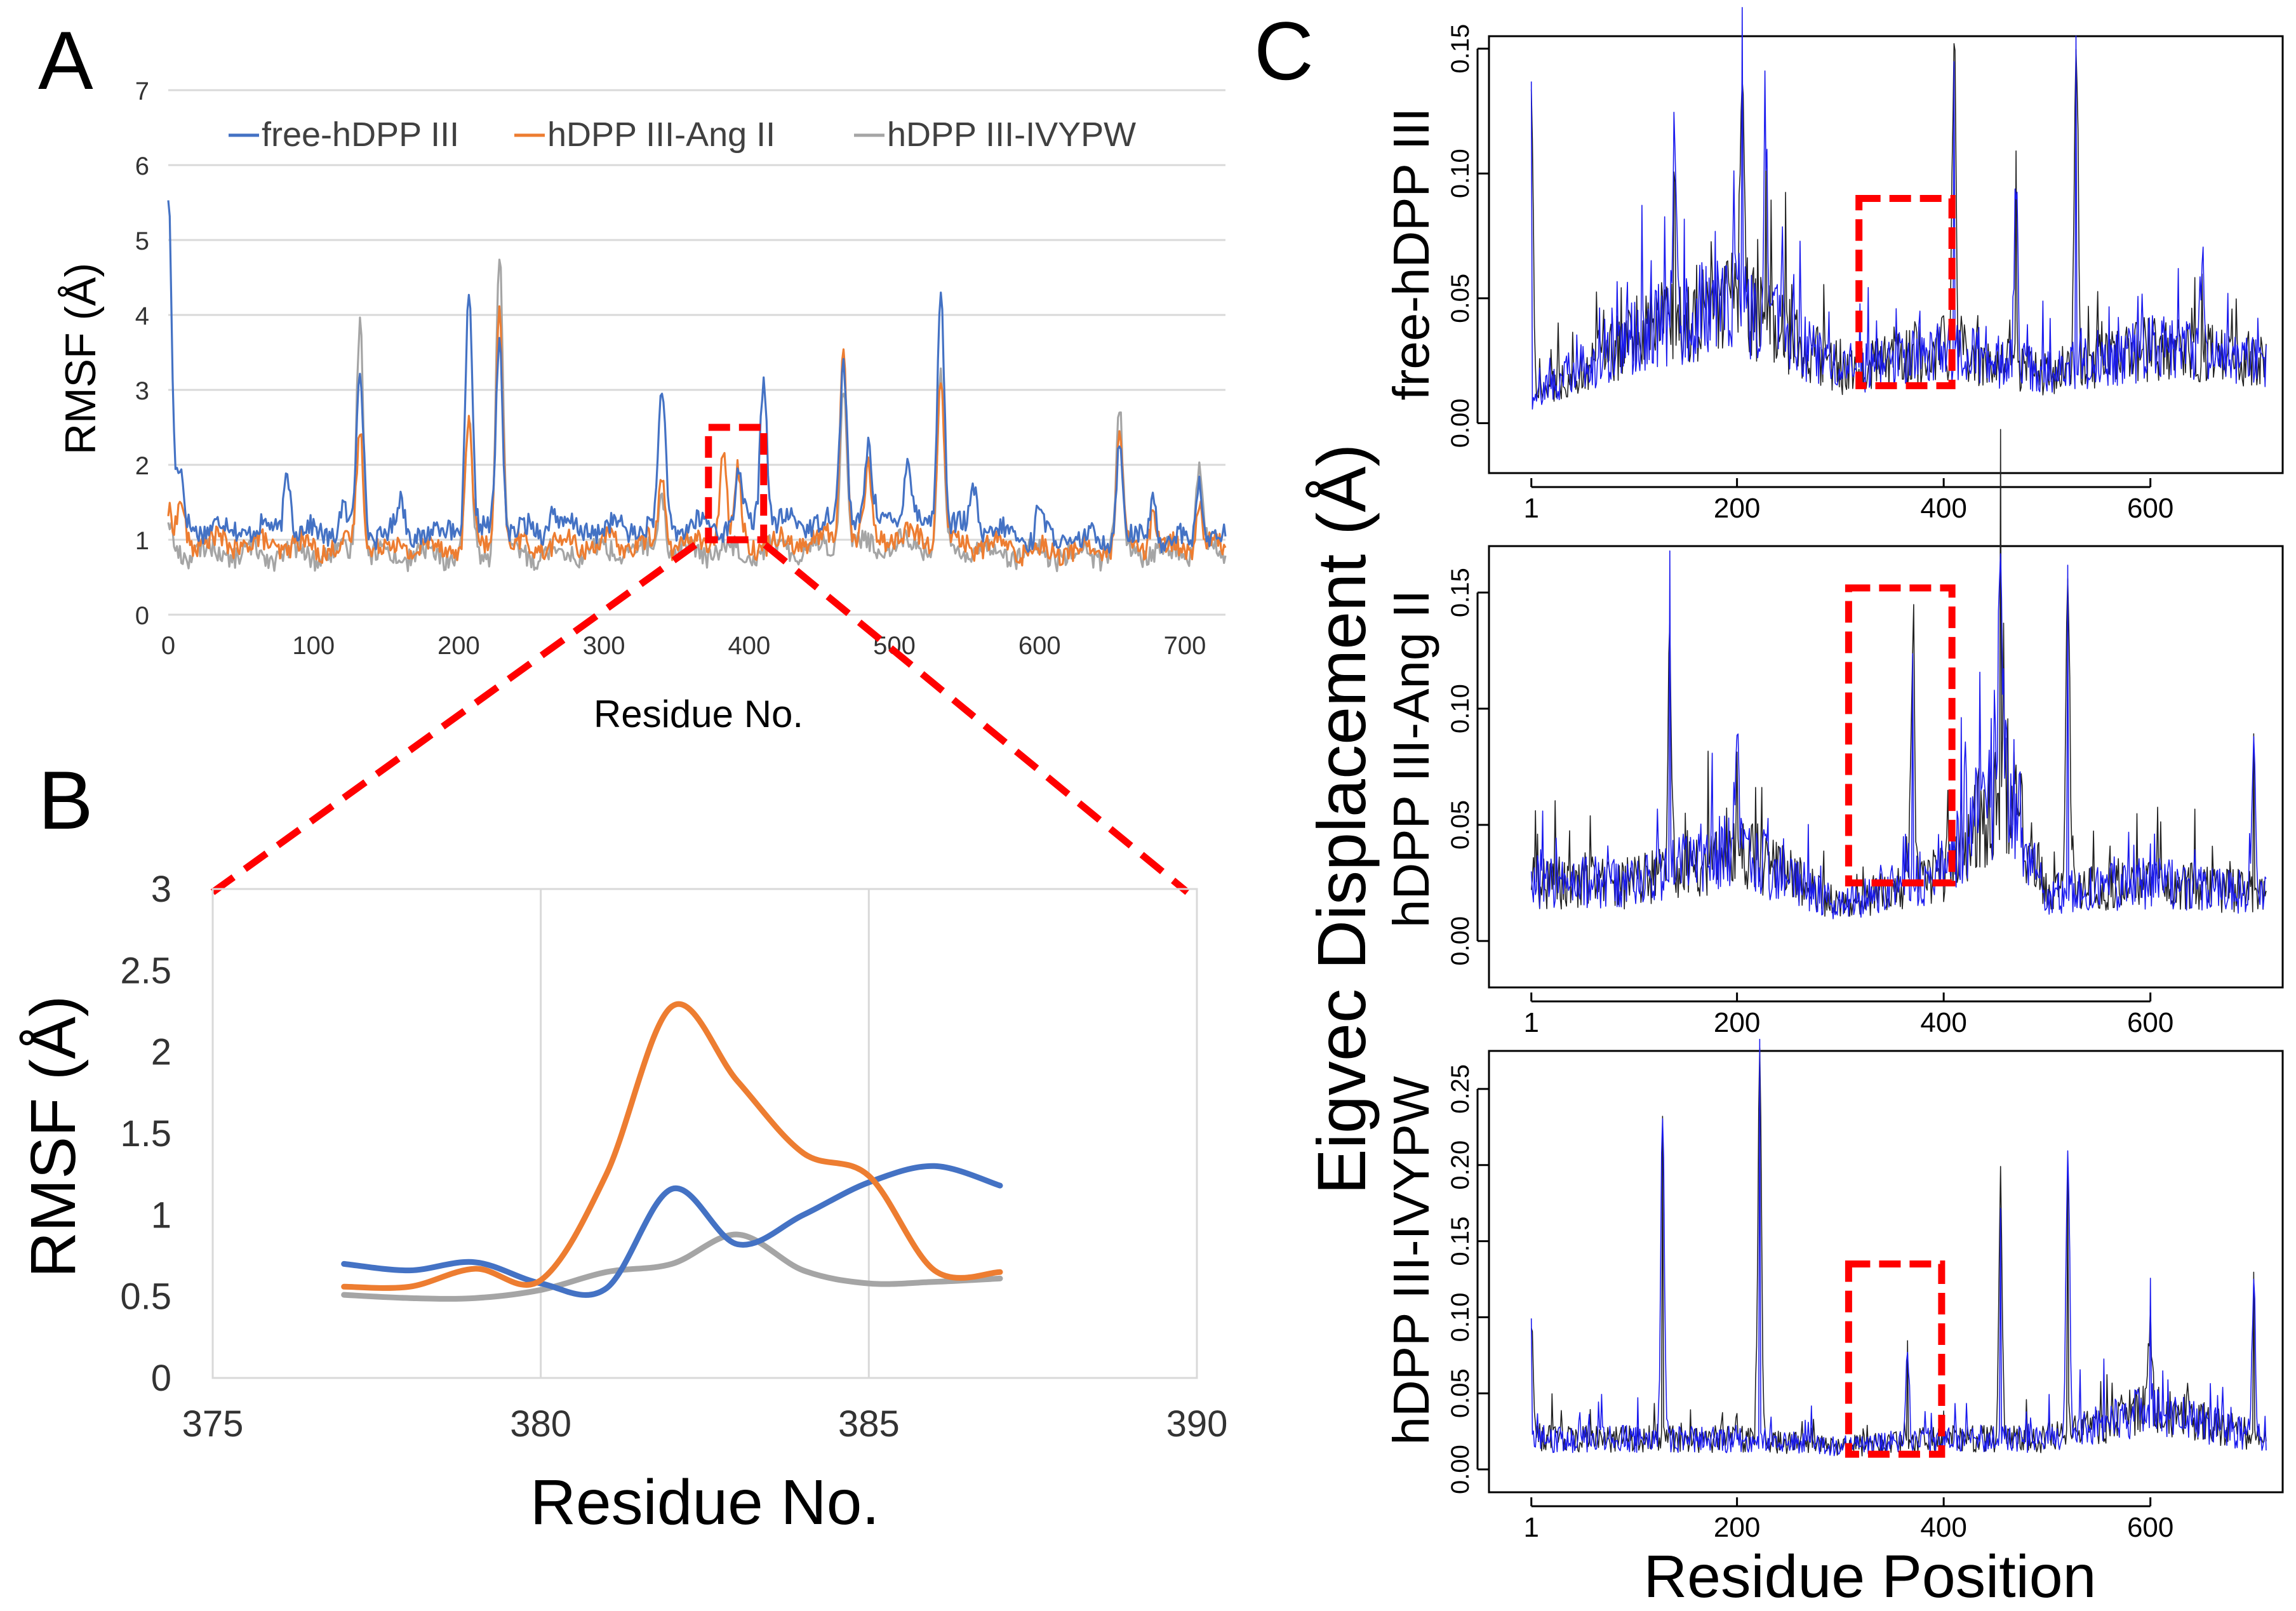 The image size is (2296, 1611). I want to click on panel-c2-ytick-label: 0.05, so click(1460, 825).